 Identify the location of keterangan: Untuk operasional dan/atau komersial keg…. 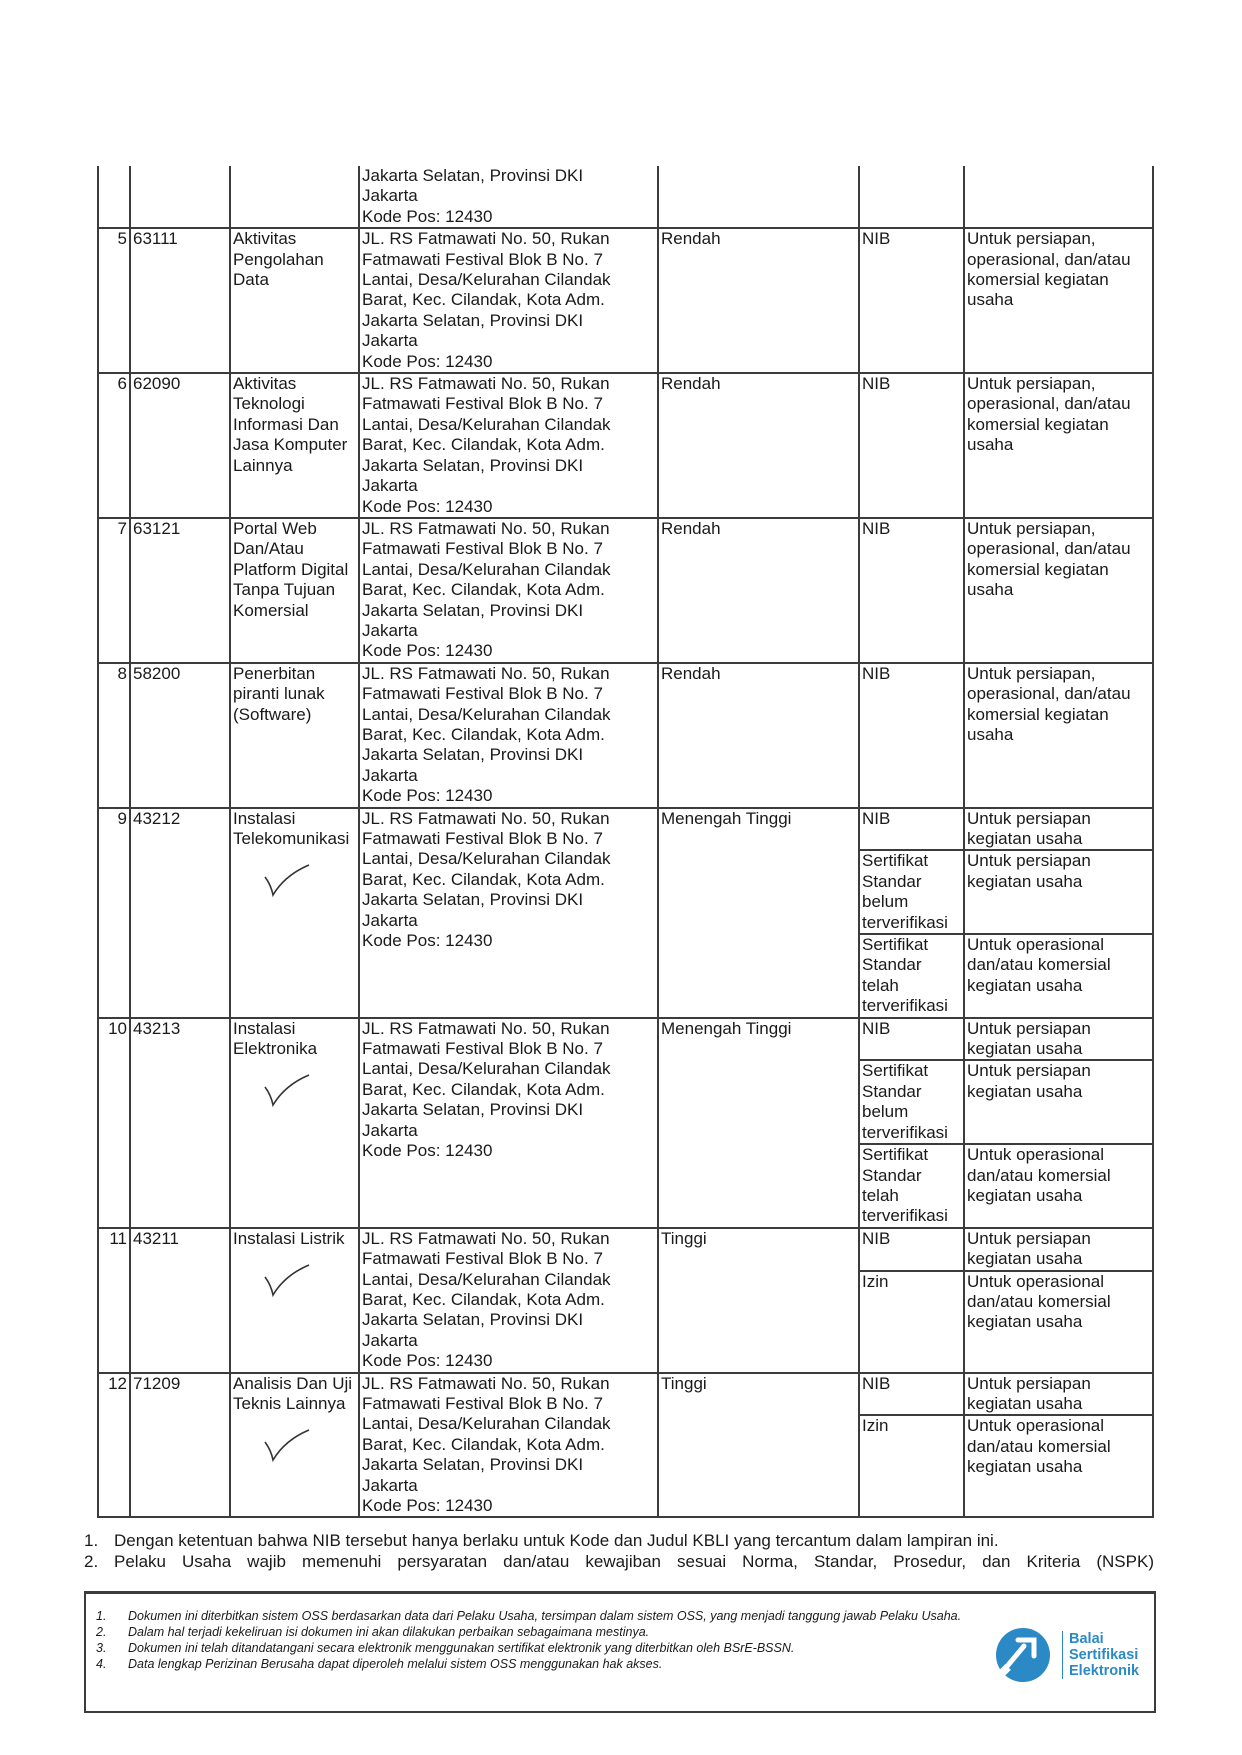
(1039, 965).